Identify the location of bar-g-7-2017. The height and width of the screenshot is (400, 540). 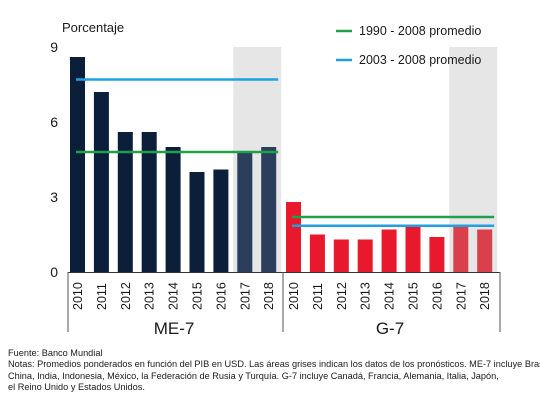
(461, 249).